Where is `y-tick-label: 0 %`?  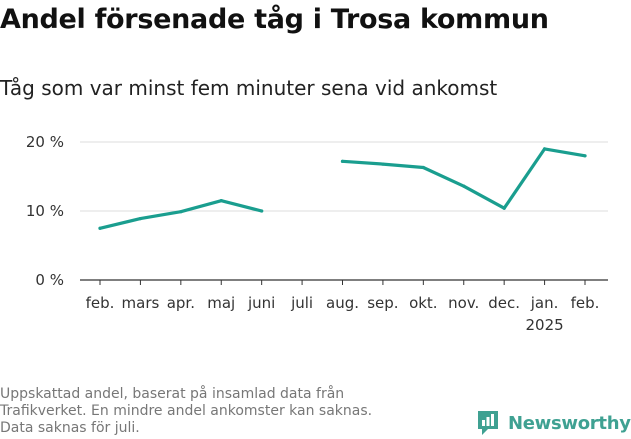
y-tick-label: 0 % is located at coordinates (49, 280).